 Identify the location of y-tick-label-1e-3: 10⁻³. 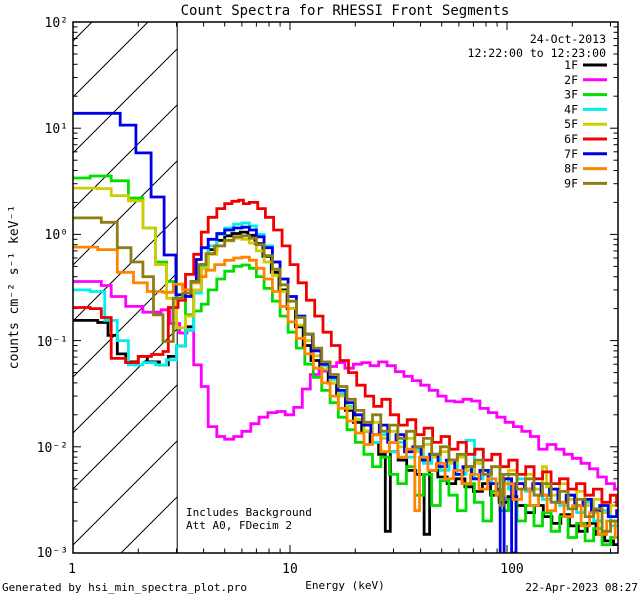
(52, 553).